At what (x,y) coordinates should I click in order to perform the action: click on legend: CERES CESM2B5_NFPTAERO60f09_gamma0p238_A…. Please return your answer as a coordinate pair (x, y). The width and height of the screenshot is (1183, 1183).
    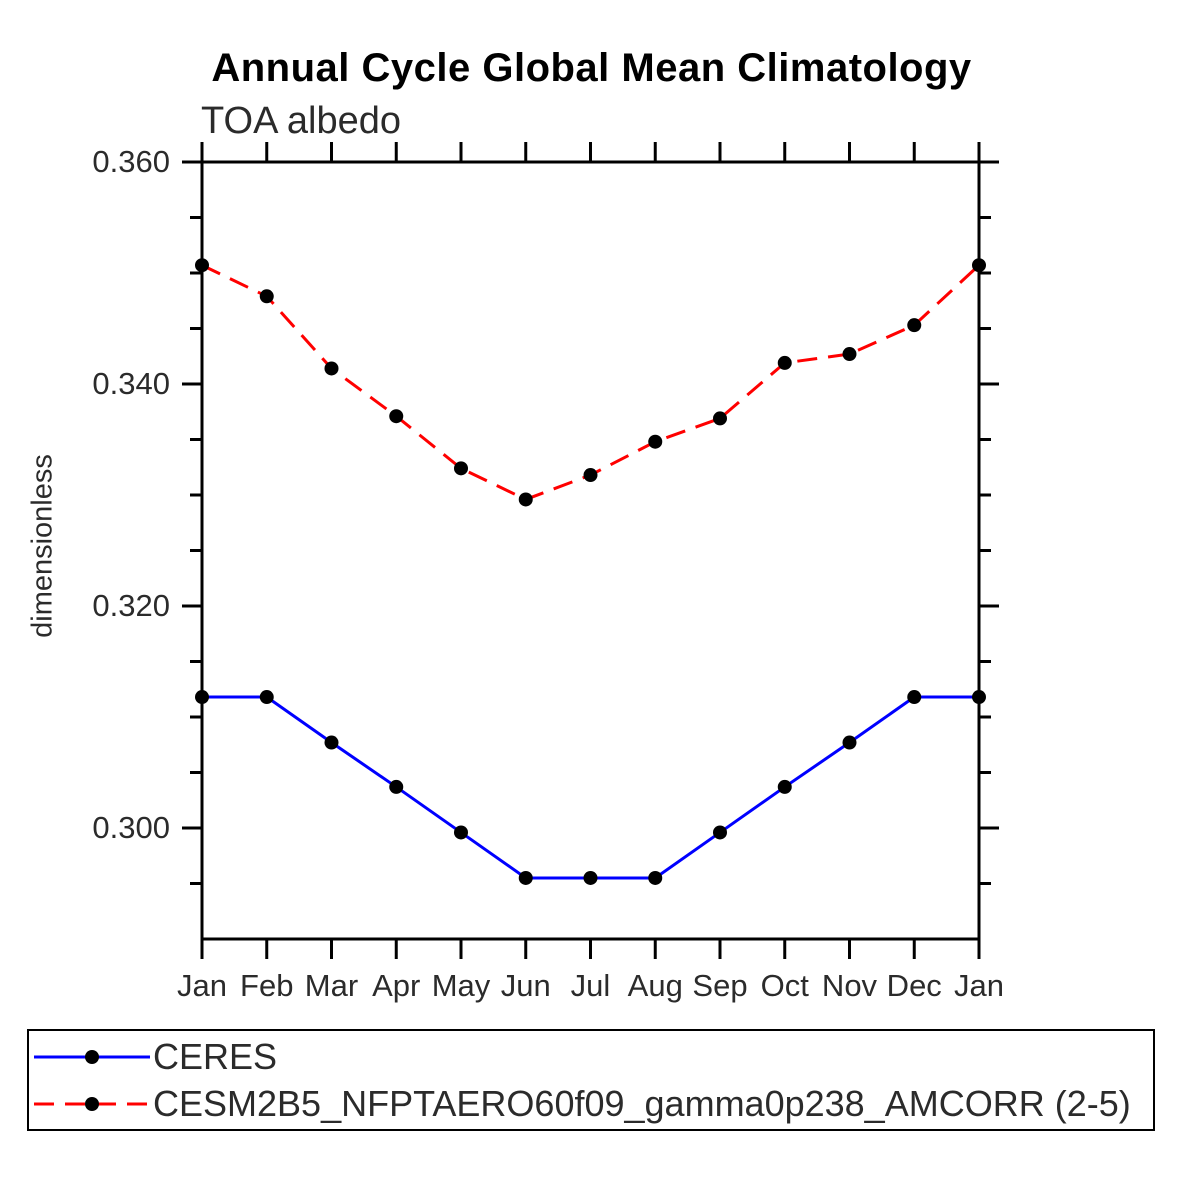
    Looking at the image, I should click on (591, 1080).